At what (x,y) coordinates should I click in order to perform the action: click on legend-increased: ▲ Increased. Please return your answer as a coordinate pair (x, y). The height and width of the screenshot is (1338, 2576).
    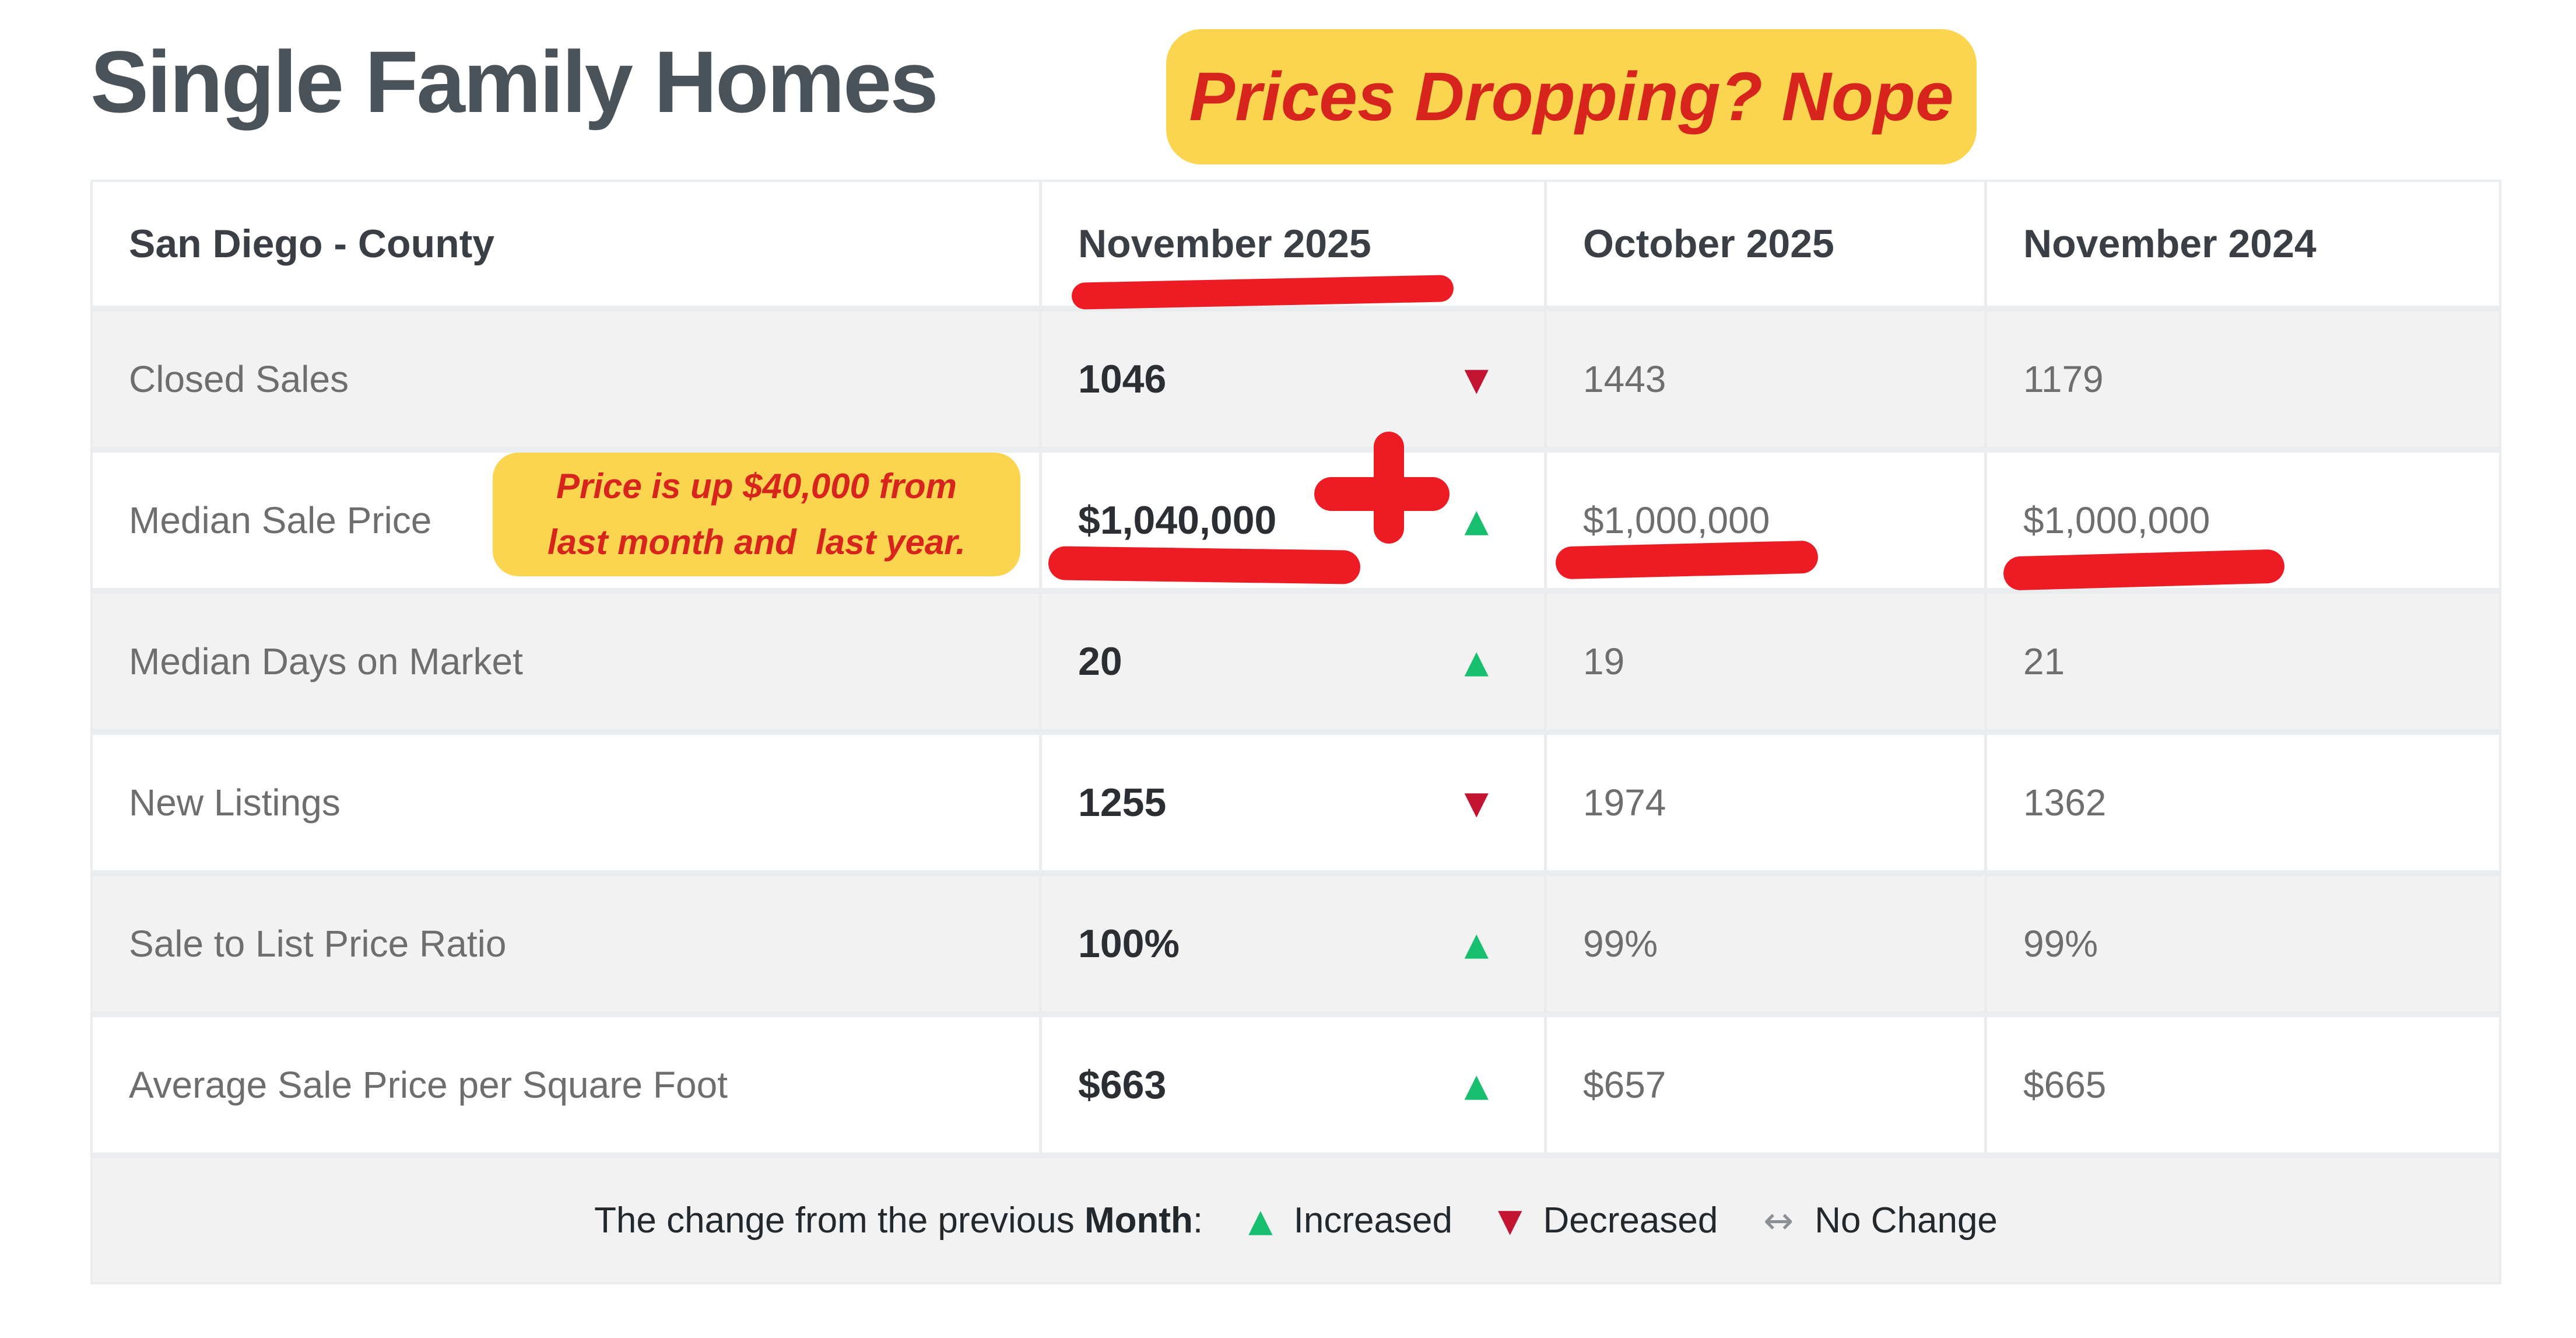
    Looking at the image, I should click on (1350, 1220).